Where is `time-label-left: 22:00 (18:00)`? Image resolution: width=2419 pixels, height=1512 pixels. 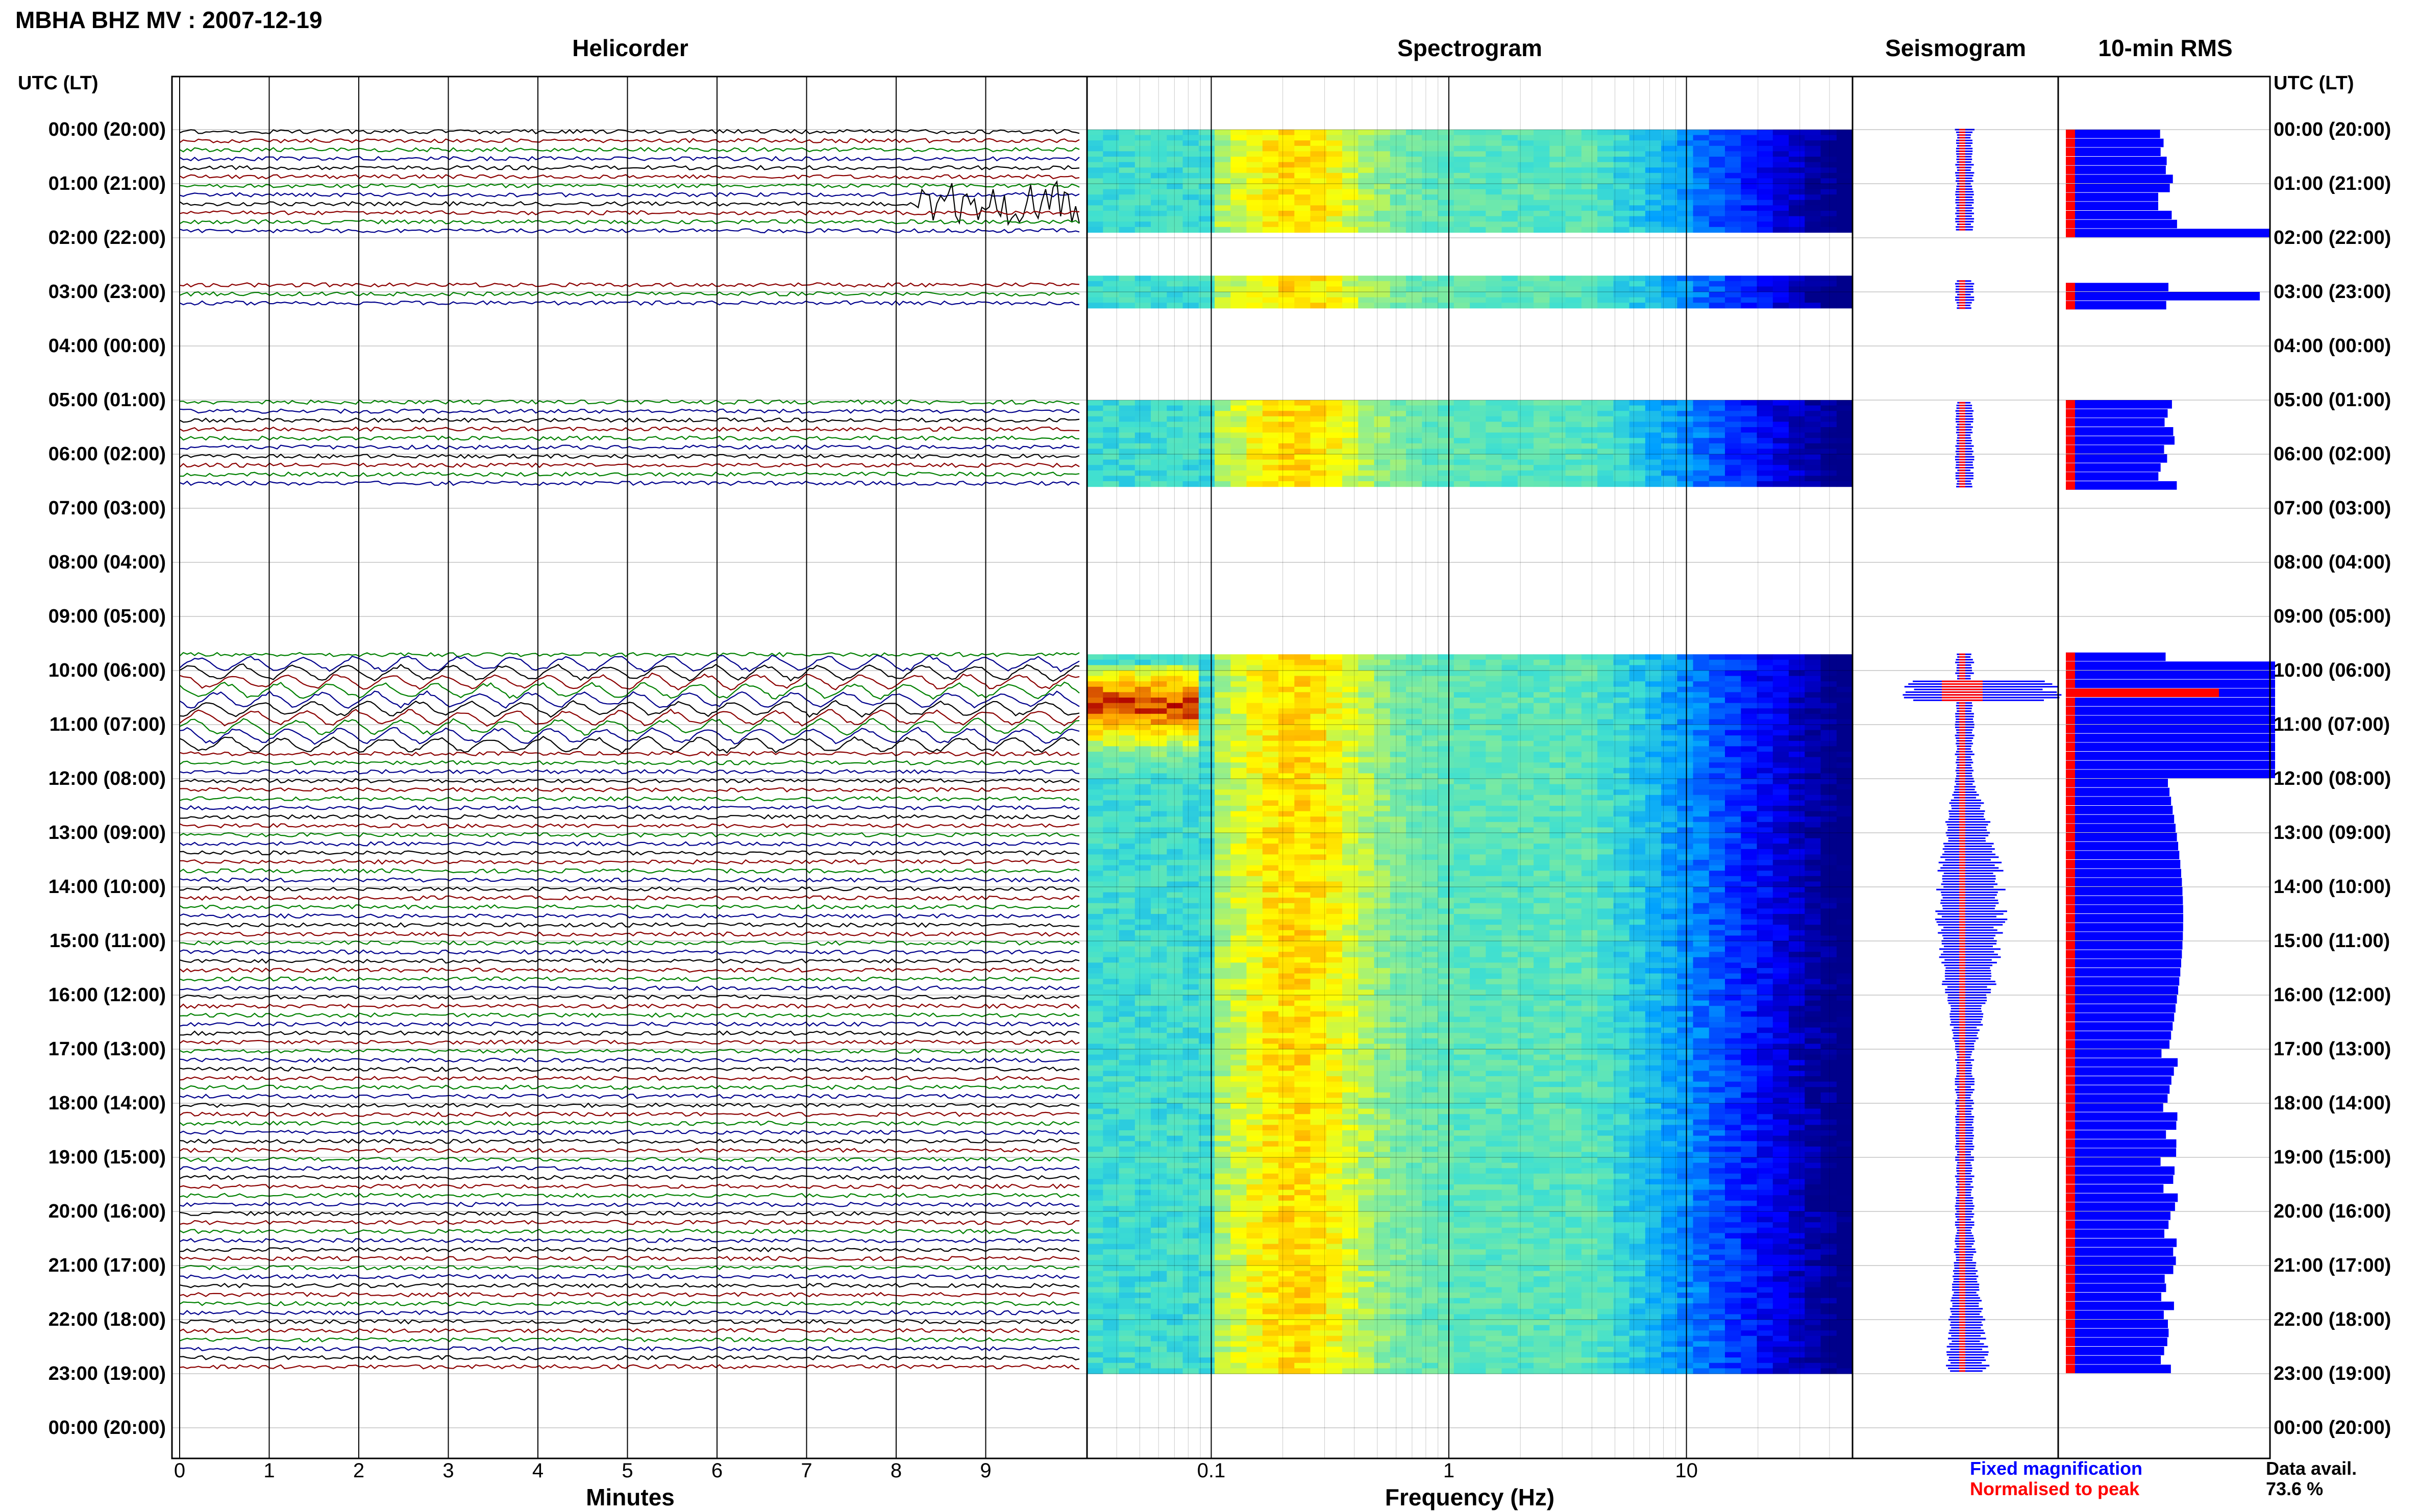
time-label-left: 22:00 (18:00) is located at coordinates (107, 1319).